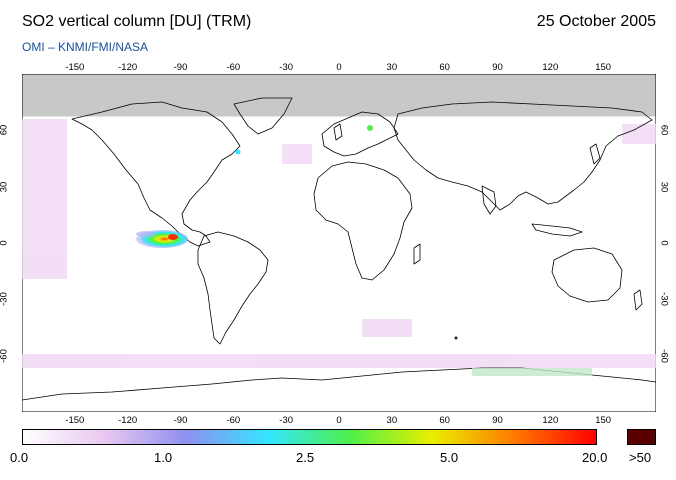 This screenshot has width=676, height=480. What do you see at coordinates (497, 67) in the screenshot?
I see `lon-tick-top: 90` at bounding box center [497, 67].